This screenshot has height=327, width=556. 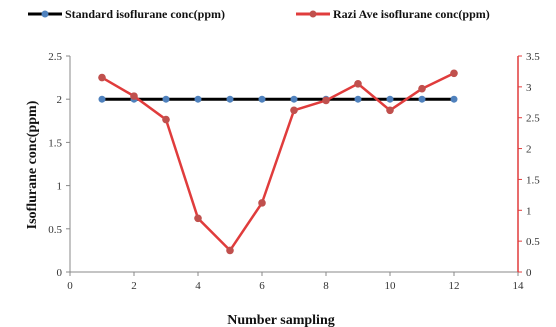 What do you see at coordinates (60, 187) in the screenshot?
I see `y-left-tick-label: 1` at bounding box center [60, 187].